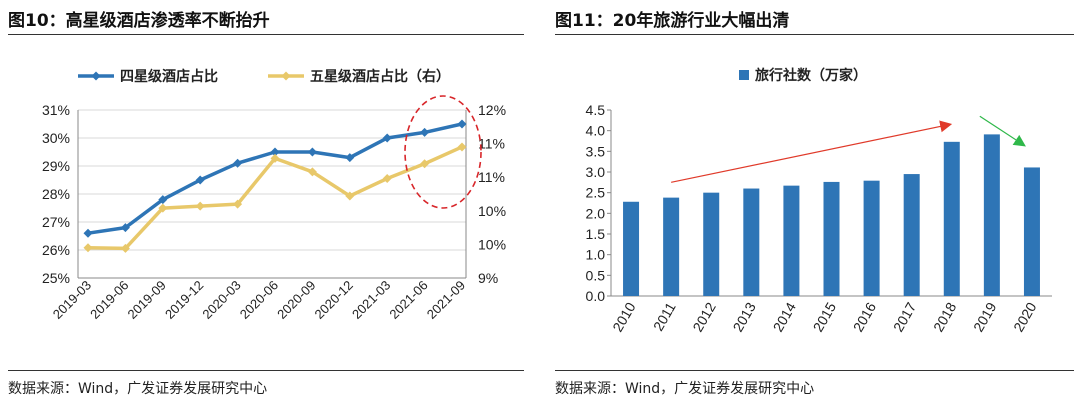 This screenshot has height=405, width=1080. I want to click on x-axis-tick-label: 2016, so click(865, 316).